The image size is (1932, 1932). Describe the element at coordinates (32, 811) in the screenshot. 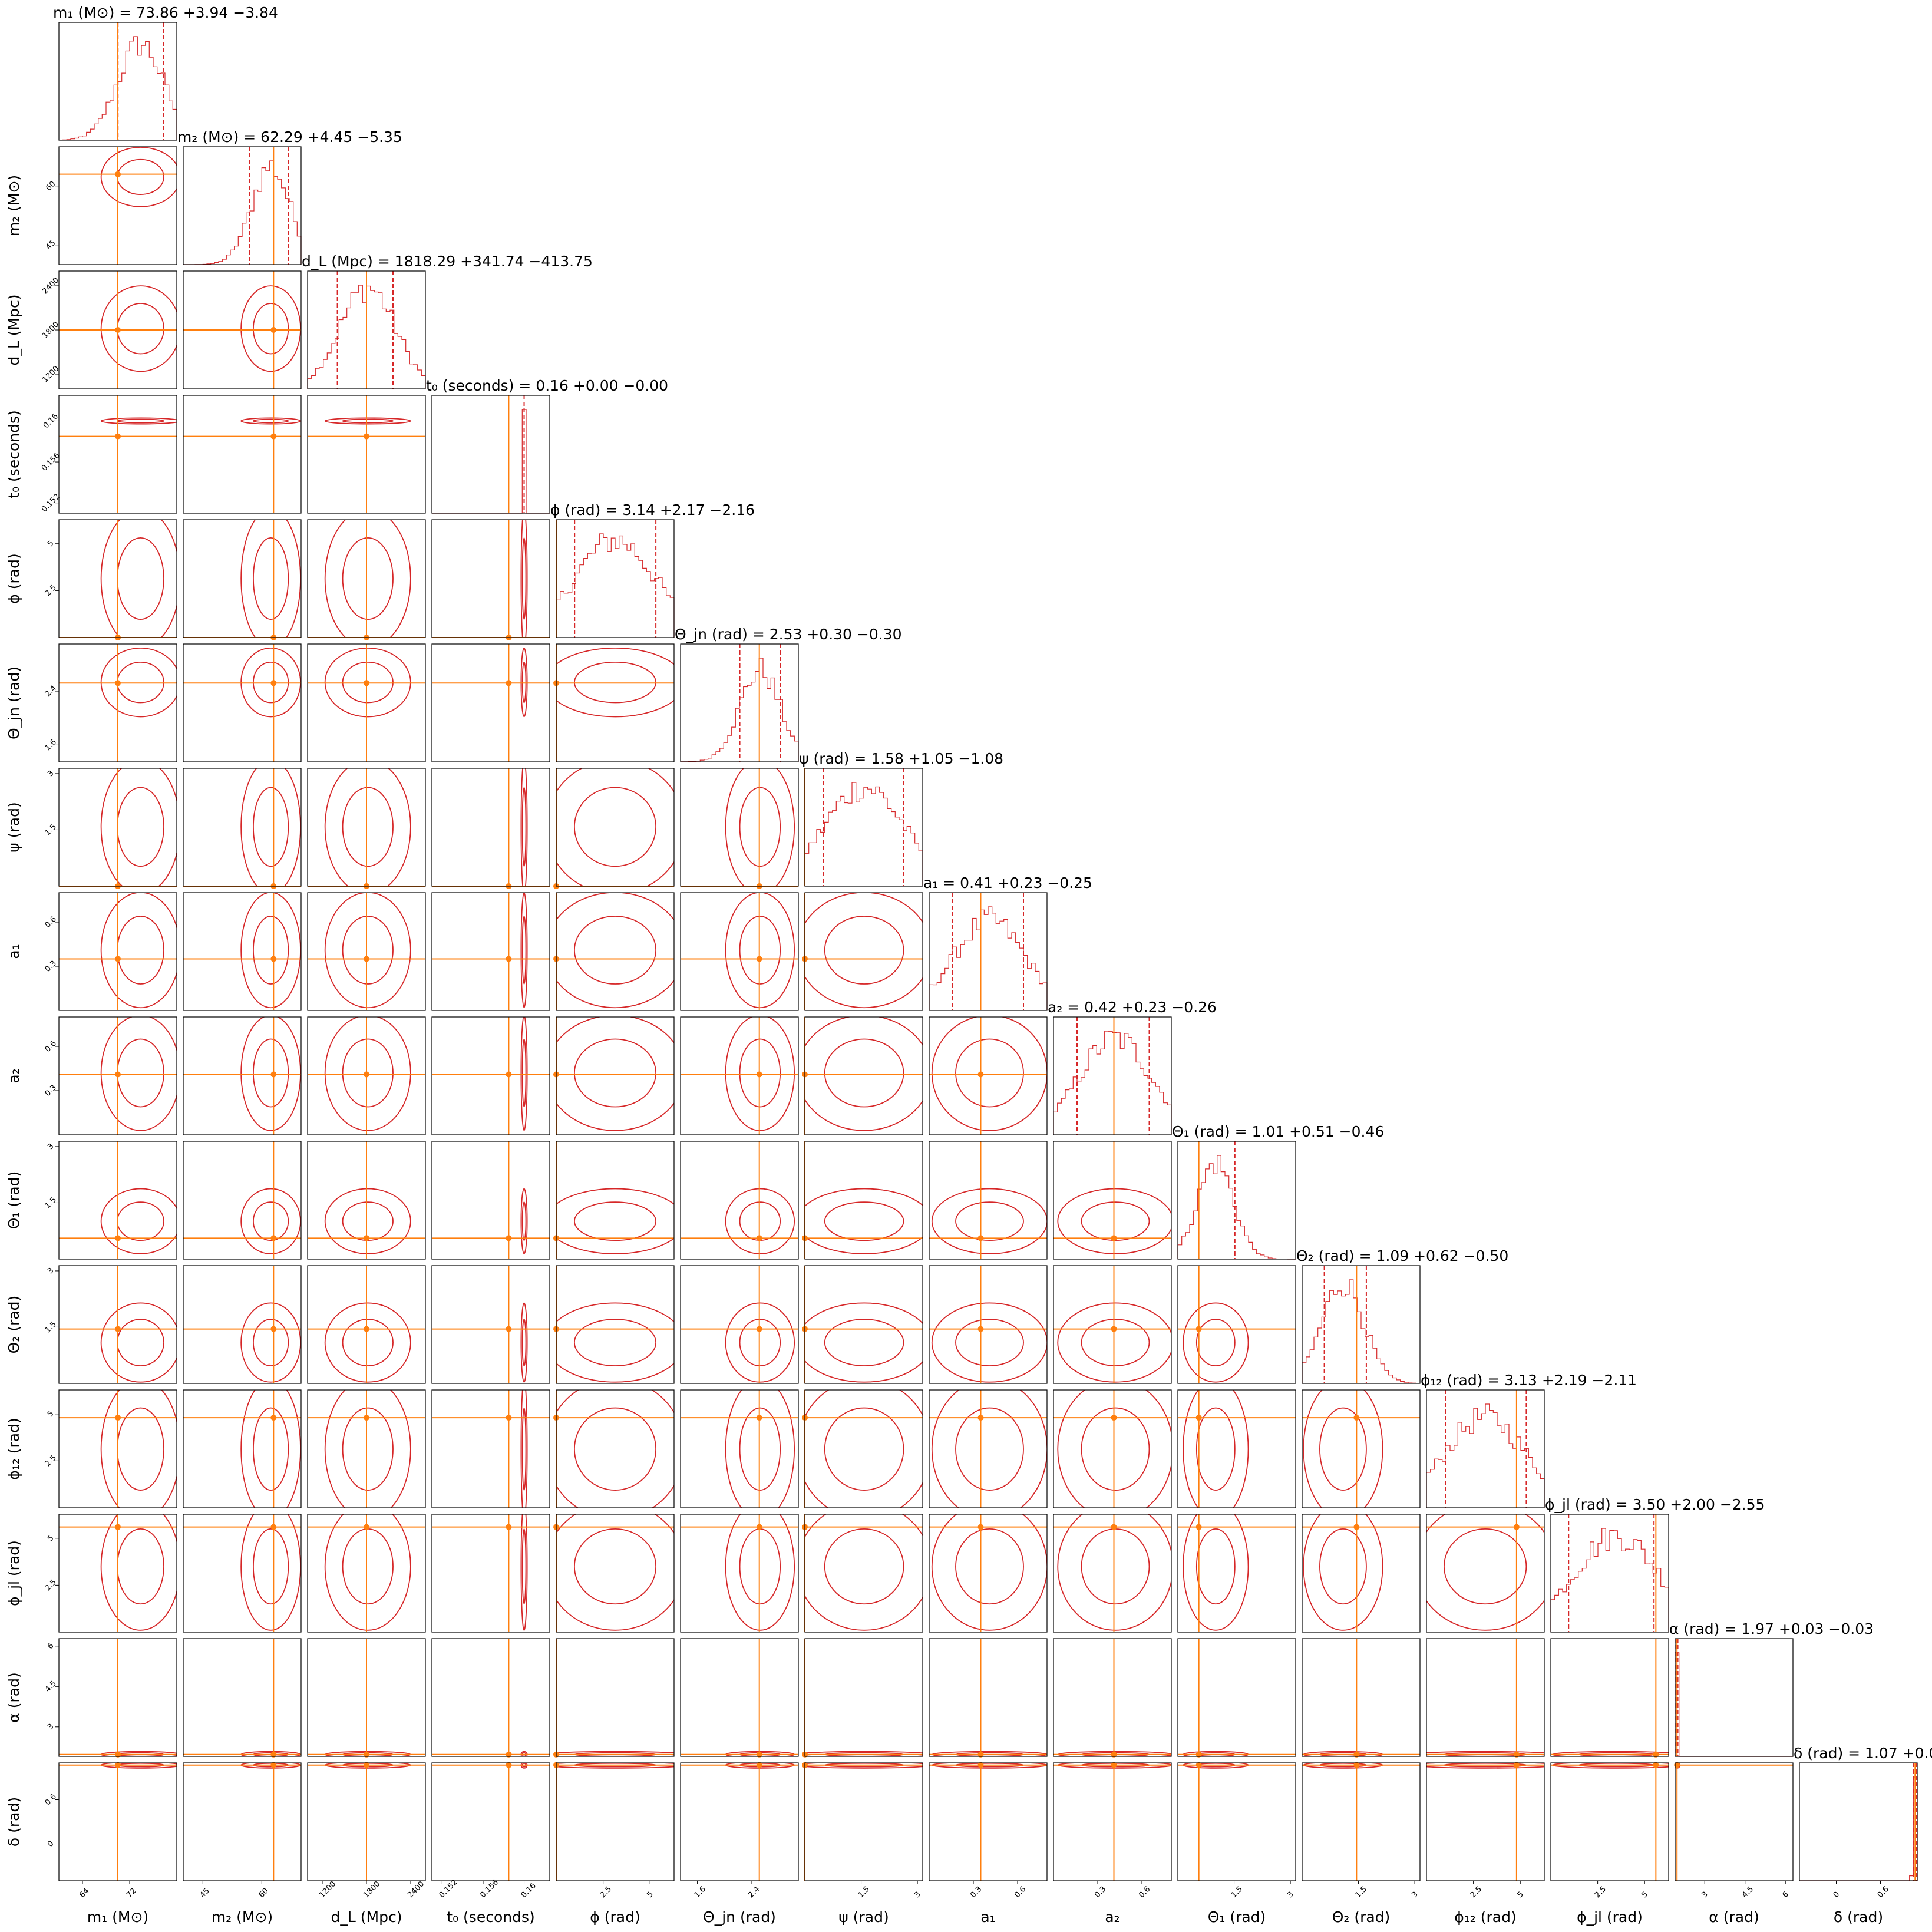

I see `y-axis-psi: 1.5 3 ψ (rad)` at that location.